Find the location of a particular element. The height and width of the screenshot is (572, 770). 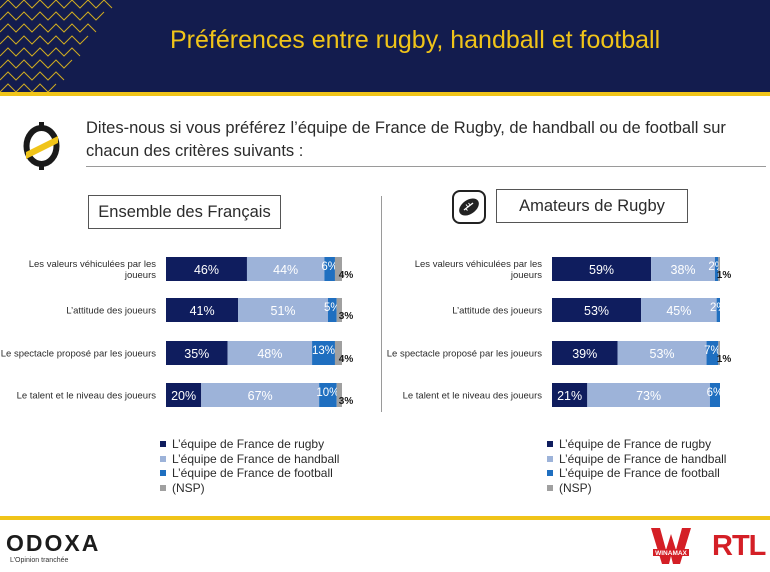

question-divider is located at coordinates (426, 166).